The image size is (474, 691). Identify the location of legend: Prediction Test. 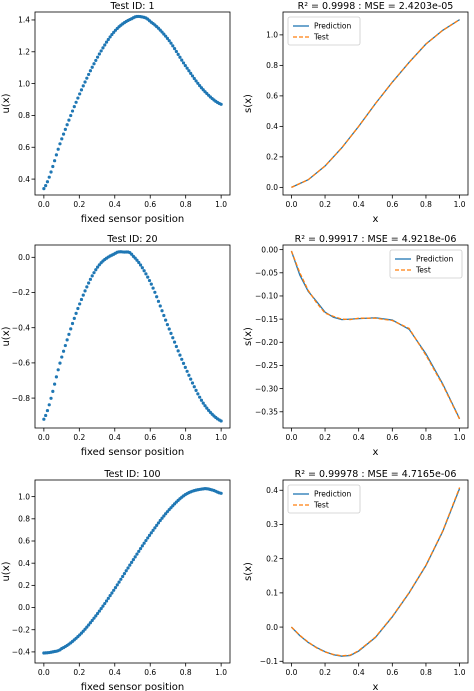
(426, 264).